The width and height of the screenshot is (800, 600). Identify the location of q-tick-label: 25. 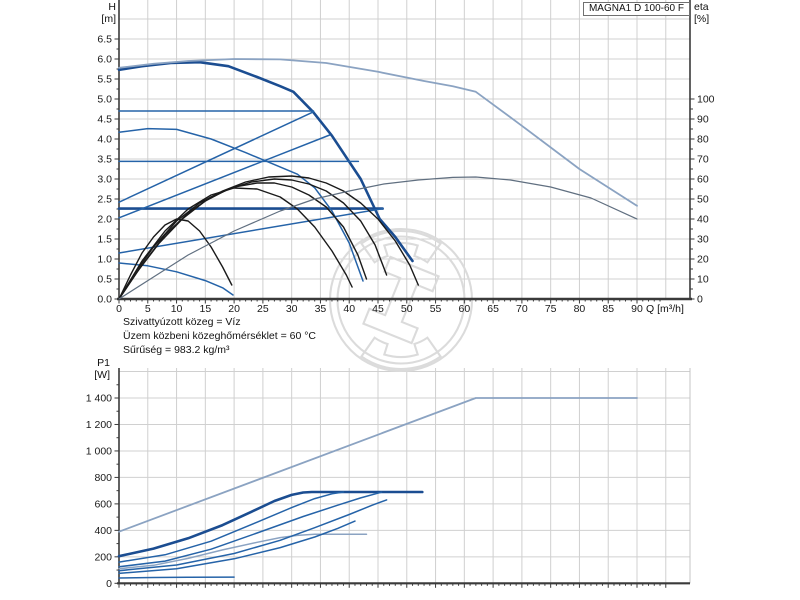
(263, 309).